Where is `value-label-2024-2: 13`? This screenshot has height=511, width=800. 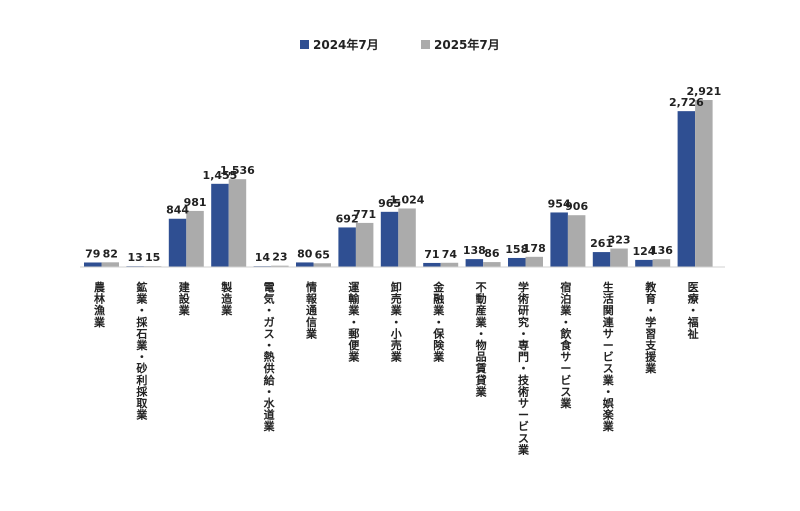
value-label-2024-2: 13 is located at coordinates (134, 257).